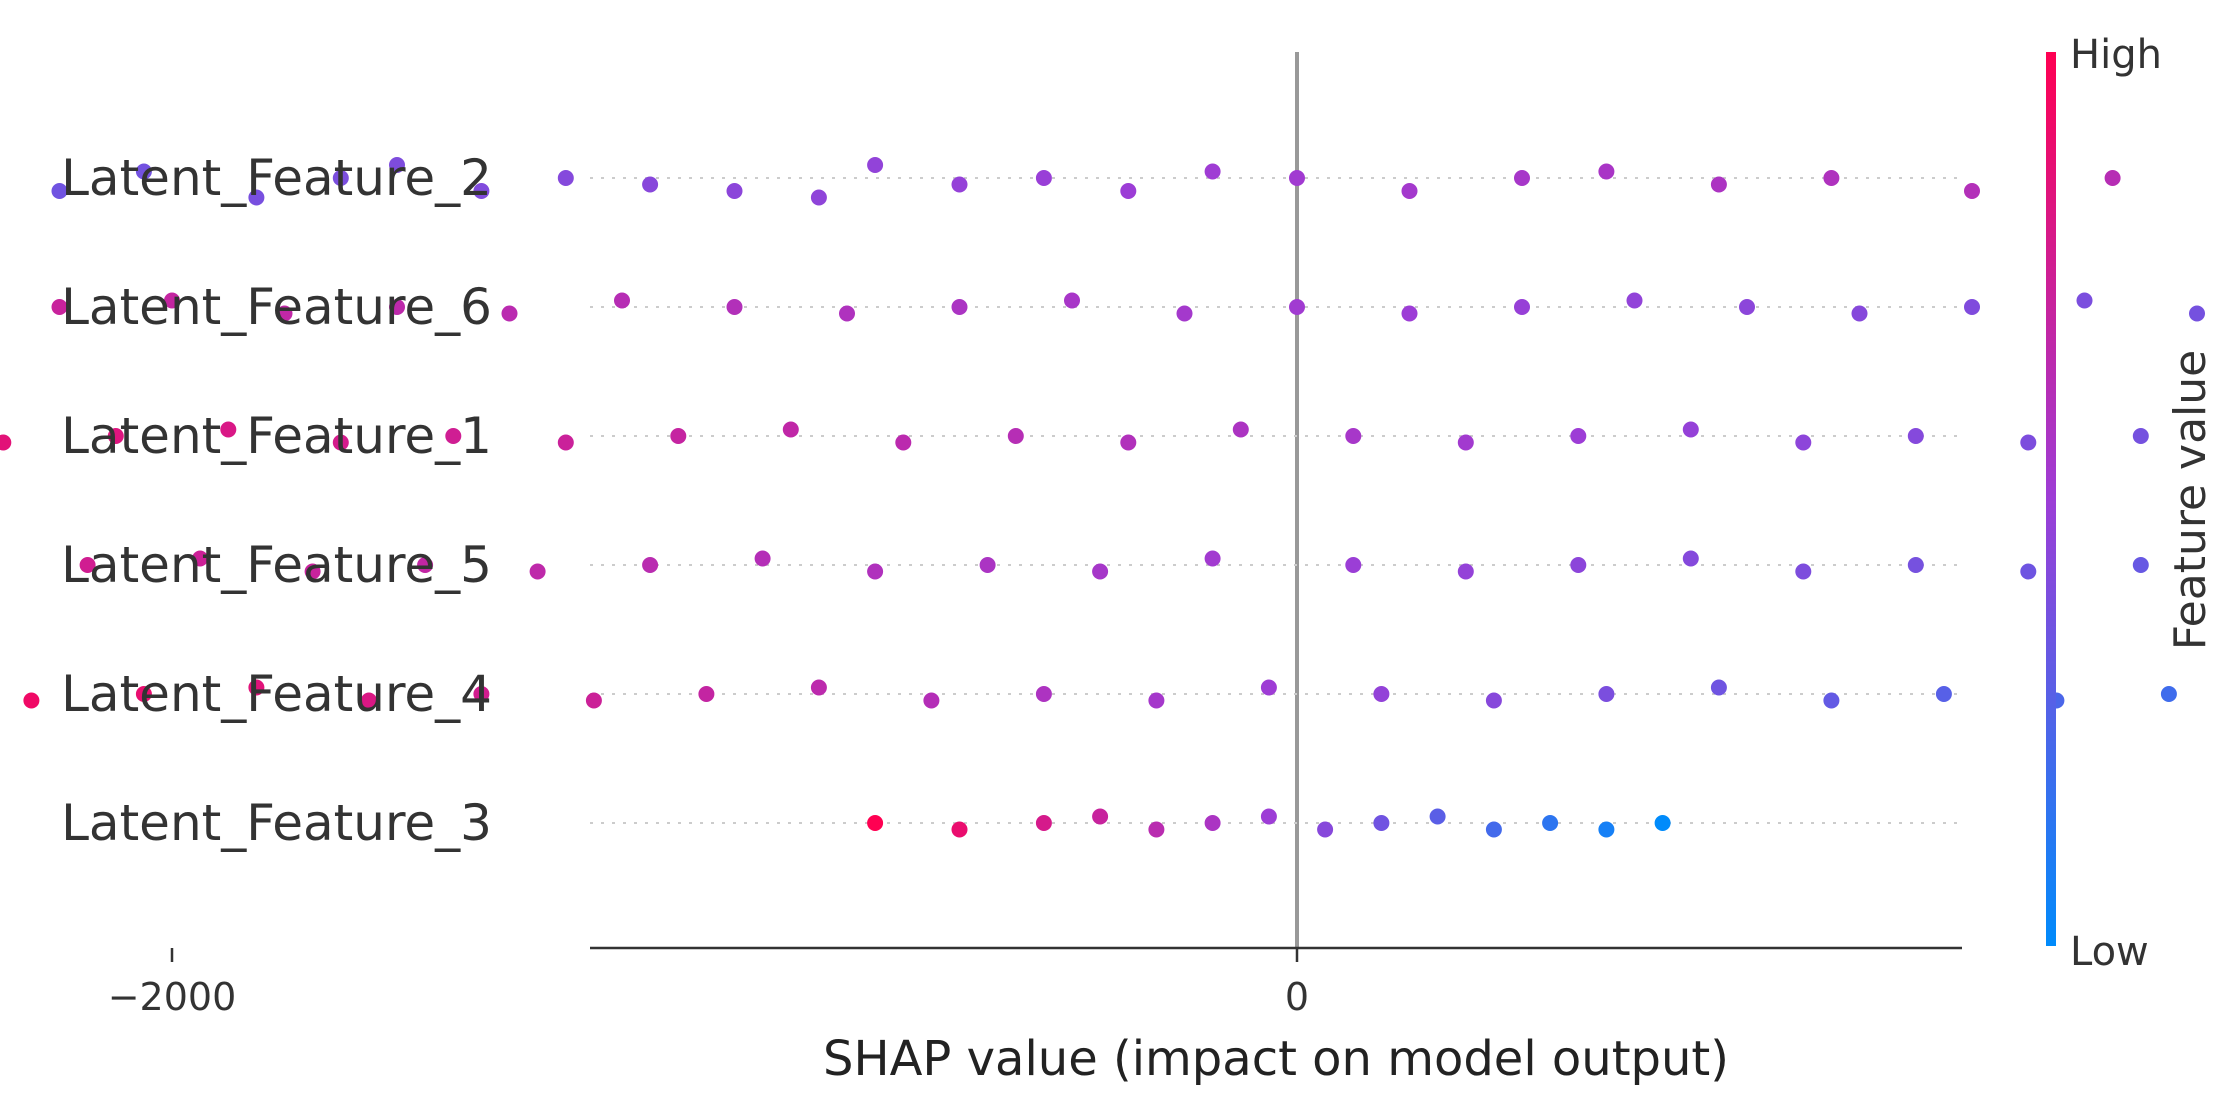  What do you see at coordinates (2051, 499) in the screenshot?
I see `colorbar` at bounding box center [2051, 499].